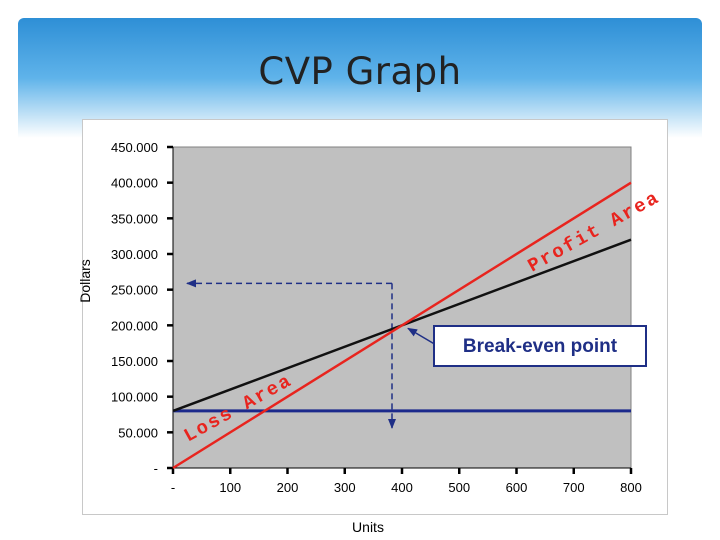 This screenshot has height=540, width=720. I want to click on slide-title: CVP Graph, so click(360, 71).